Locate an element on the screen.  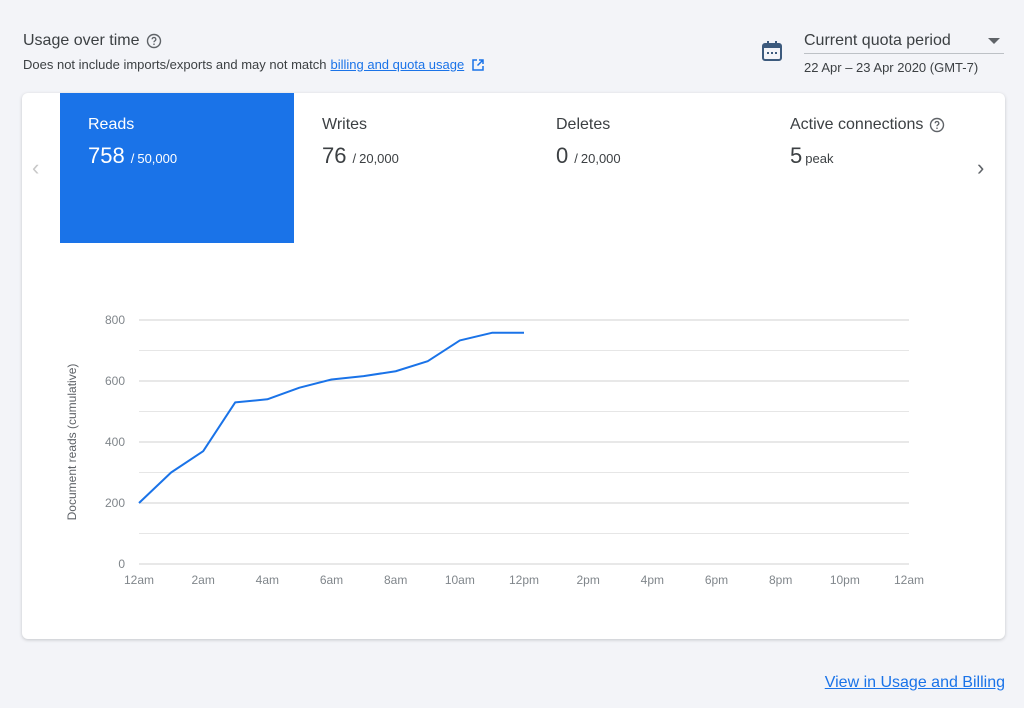
tile-value-row: 0 / 20,000 is located at coordinates (588, 156).